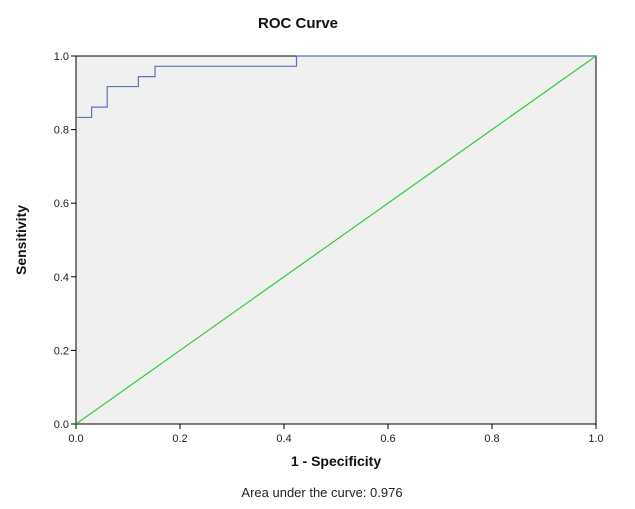 This screenshot has height=509, width=635. Describe the element at coordinates (336, 87) in the screenshot. I see `roc-curve-line` at that location.